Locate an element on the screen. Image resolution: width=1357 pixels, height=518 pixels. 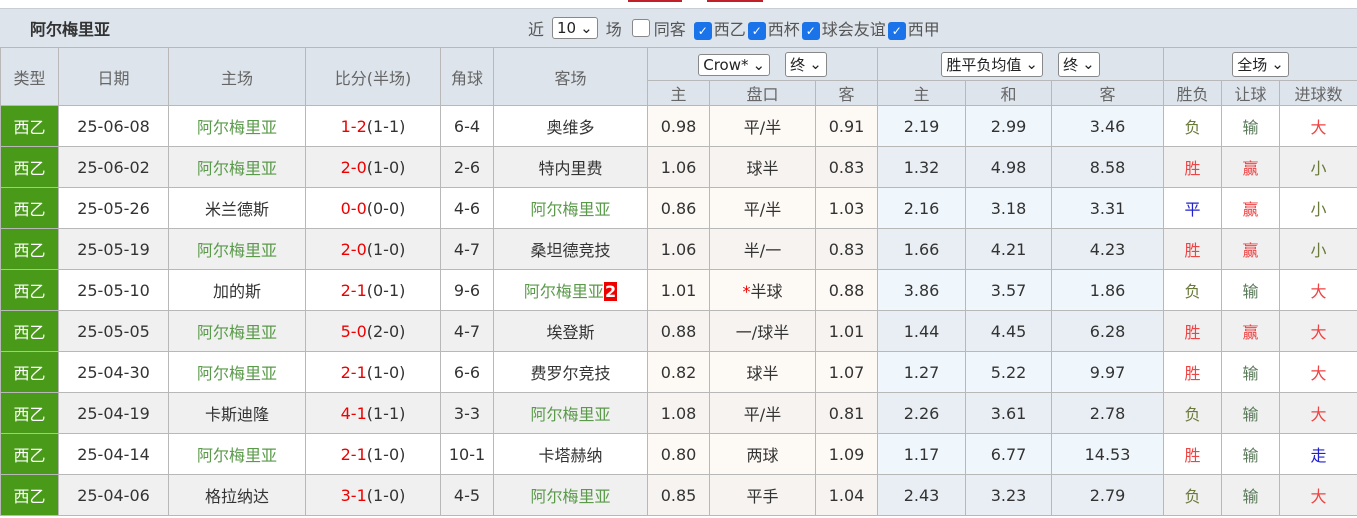
euro-home-odds: 1.32 is located at coordinates (922, 167).